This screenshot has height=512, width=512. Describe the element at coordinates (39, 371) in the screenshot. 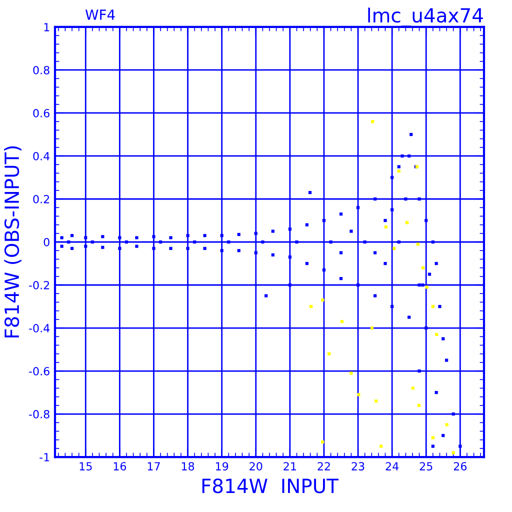

I see `y-tick-label: -0.6` at that location.